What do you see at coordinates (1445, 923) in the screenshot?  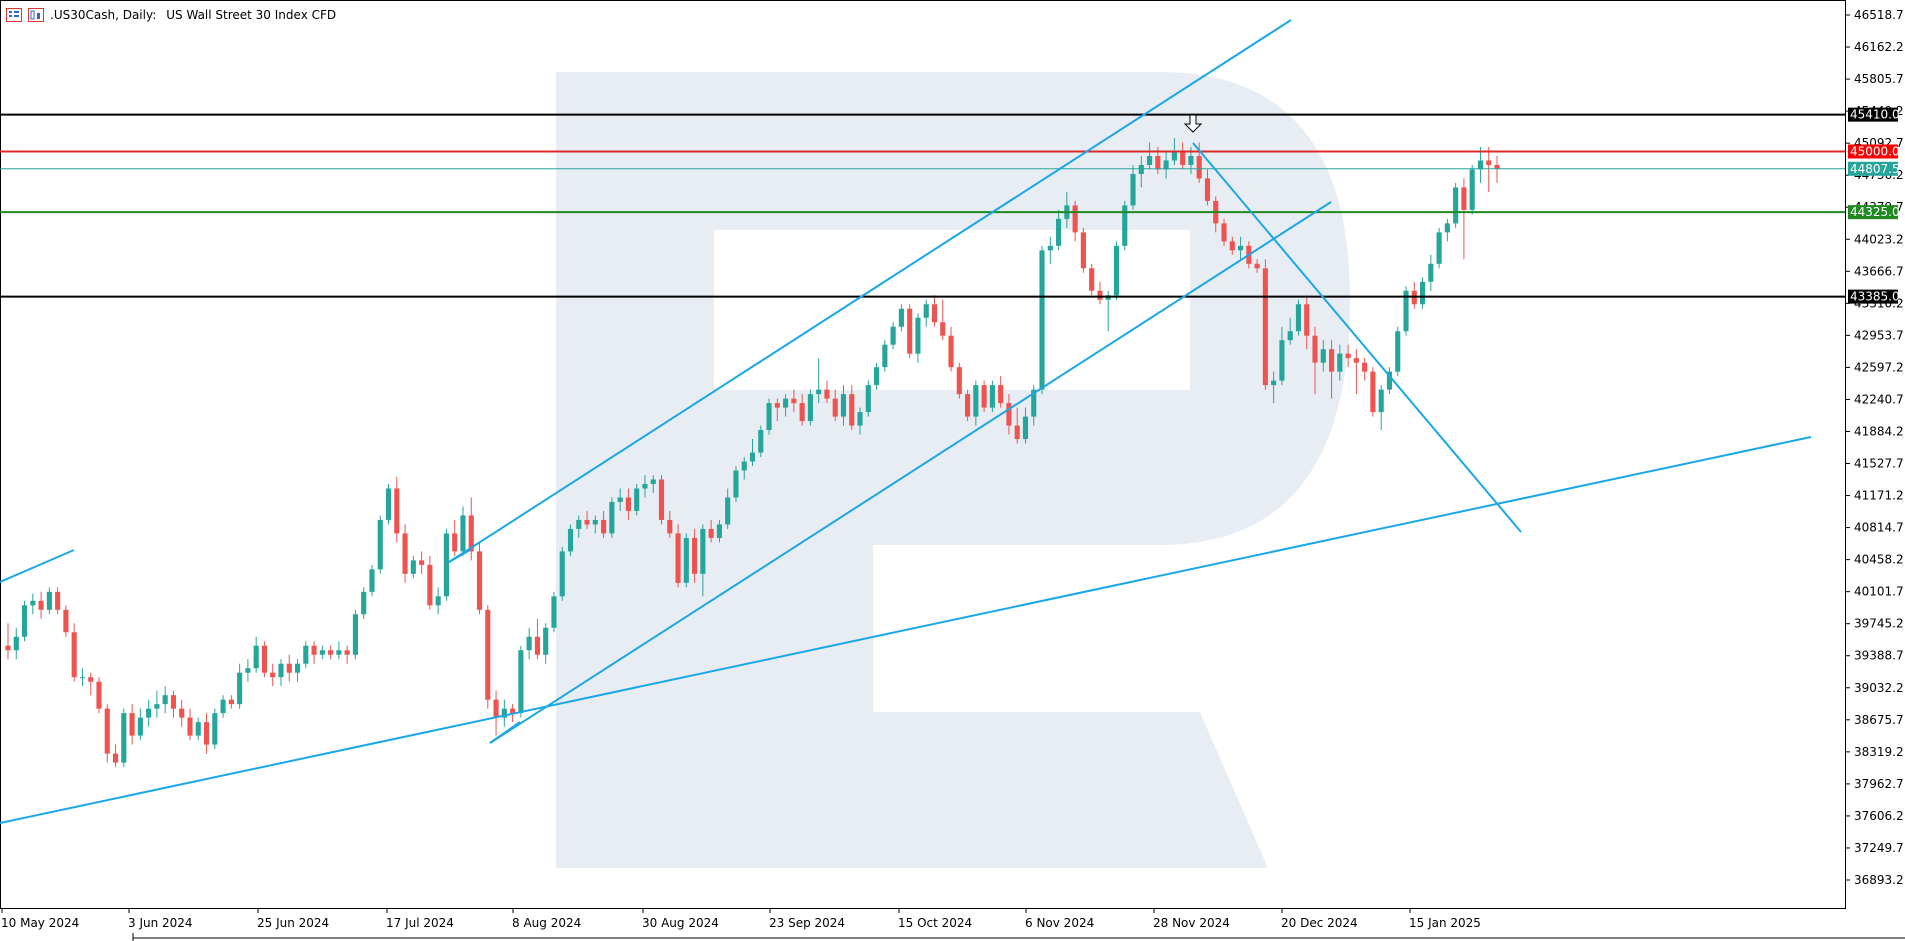 I see `x-tick-label: 15 Jan 2025` at bounding box center [1445, 923].